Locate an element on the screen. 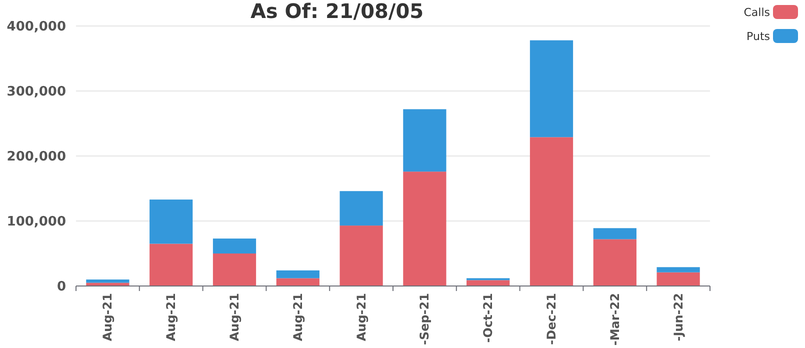 This screenshot has height=348, width=805. x-tick-label: -Mar-22 is located at coordinates (615, 319).